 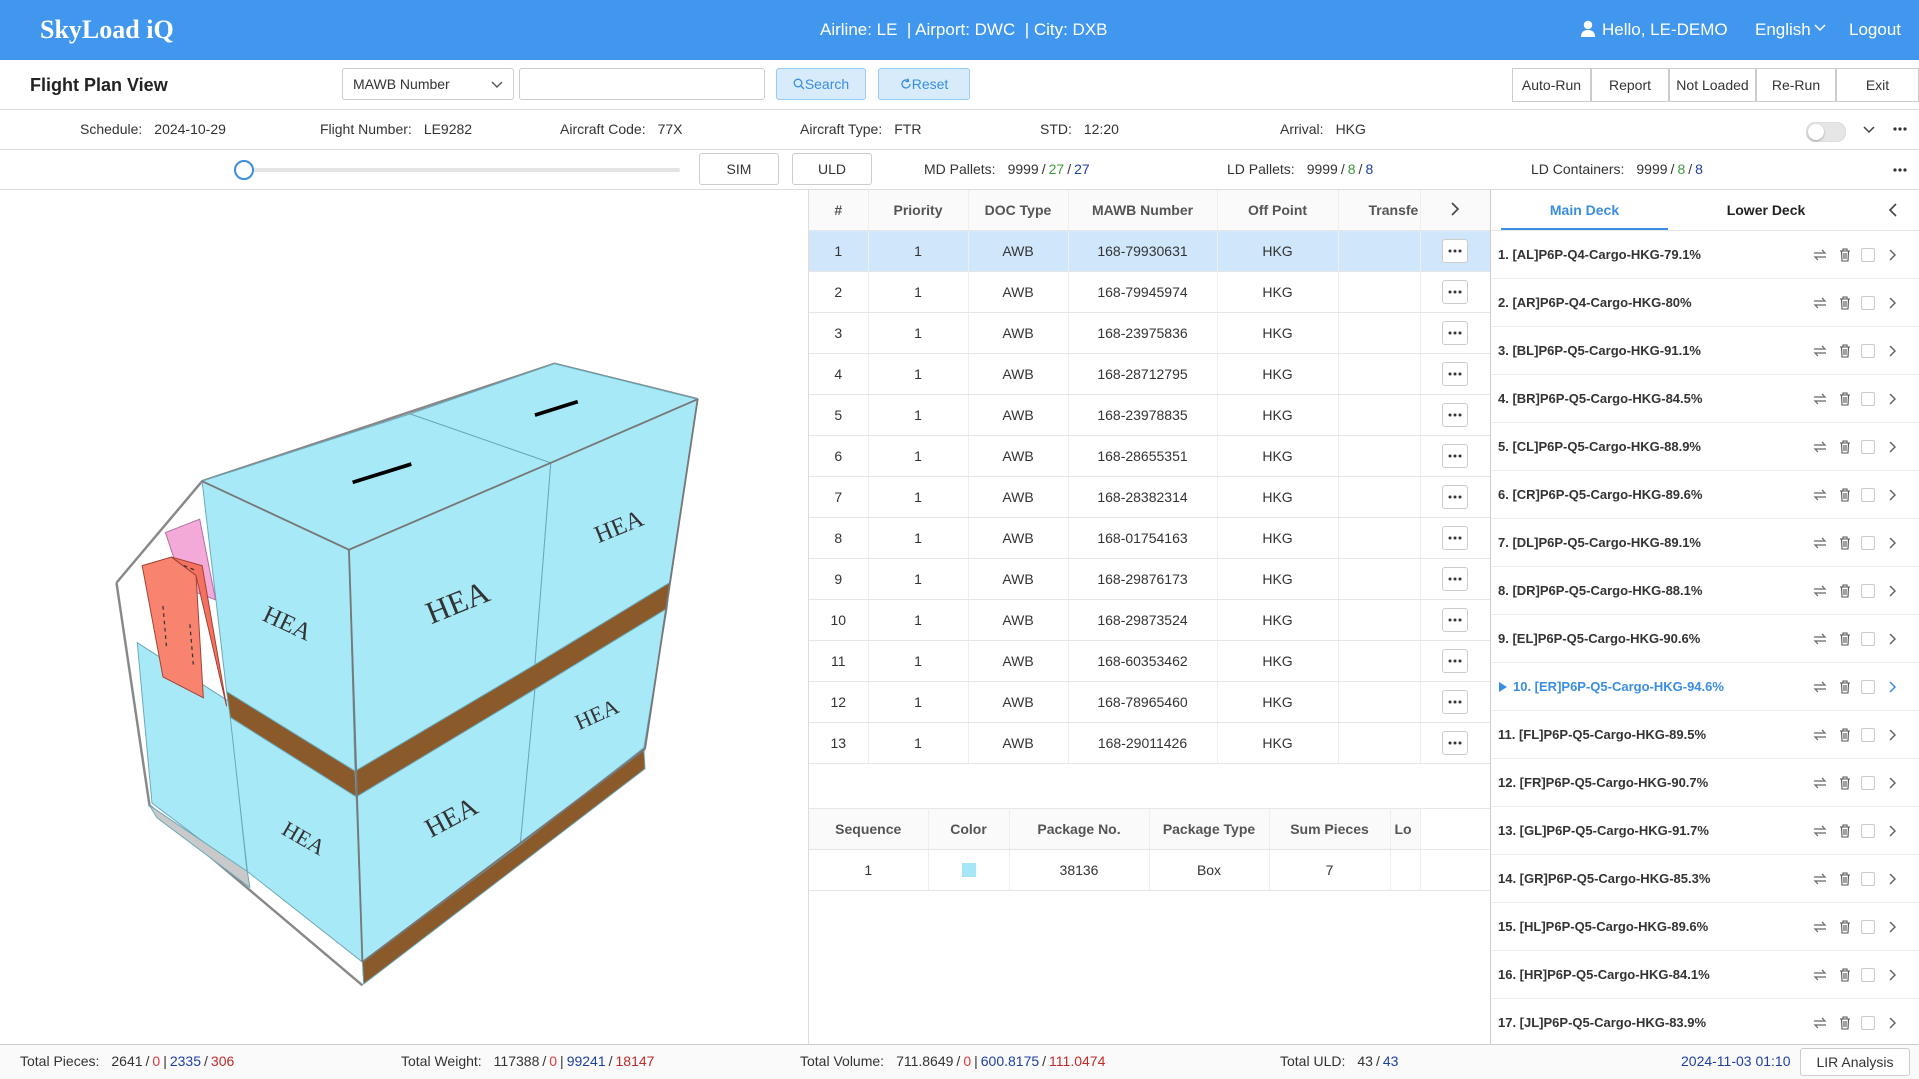 What do you see at coordinates (1150, 251) in the screenshot?
I see `awb-row: 1 1 AWB 168-79930631 HKG` at bounding box center [1150, 251].